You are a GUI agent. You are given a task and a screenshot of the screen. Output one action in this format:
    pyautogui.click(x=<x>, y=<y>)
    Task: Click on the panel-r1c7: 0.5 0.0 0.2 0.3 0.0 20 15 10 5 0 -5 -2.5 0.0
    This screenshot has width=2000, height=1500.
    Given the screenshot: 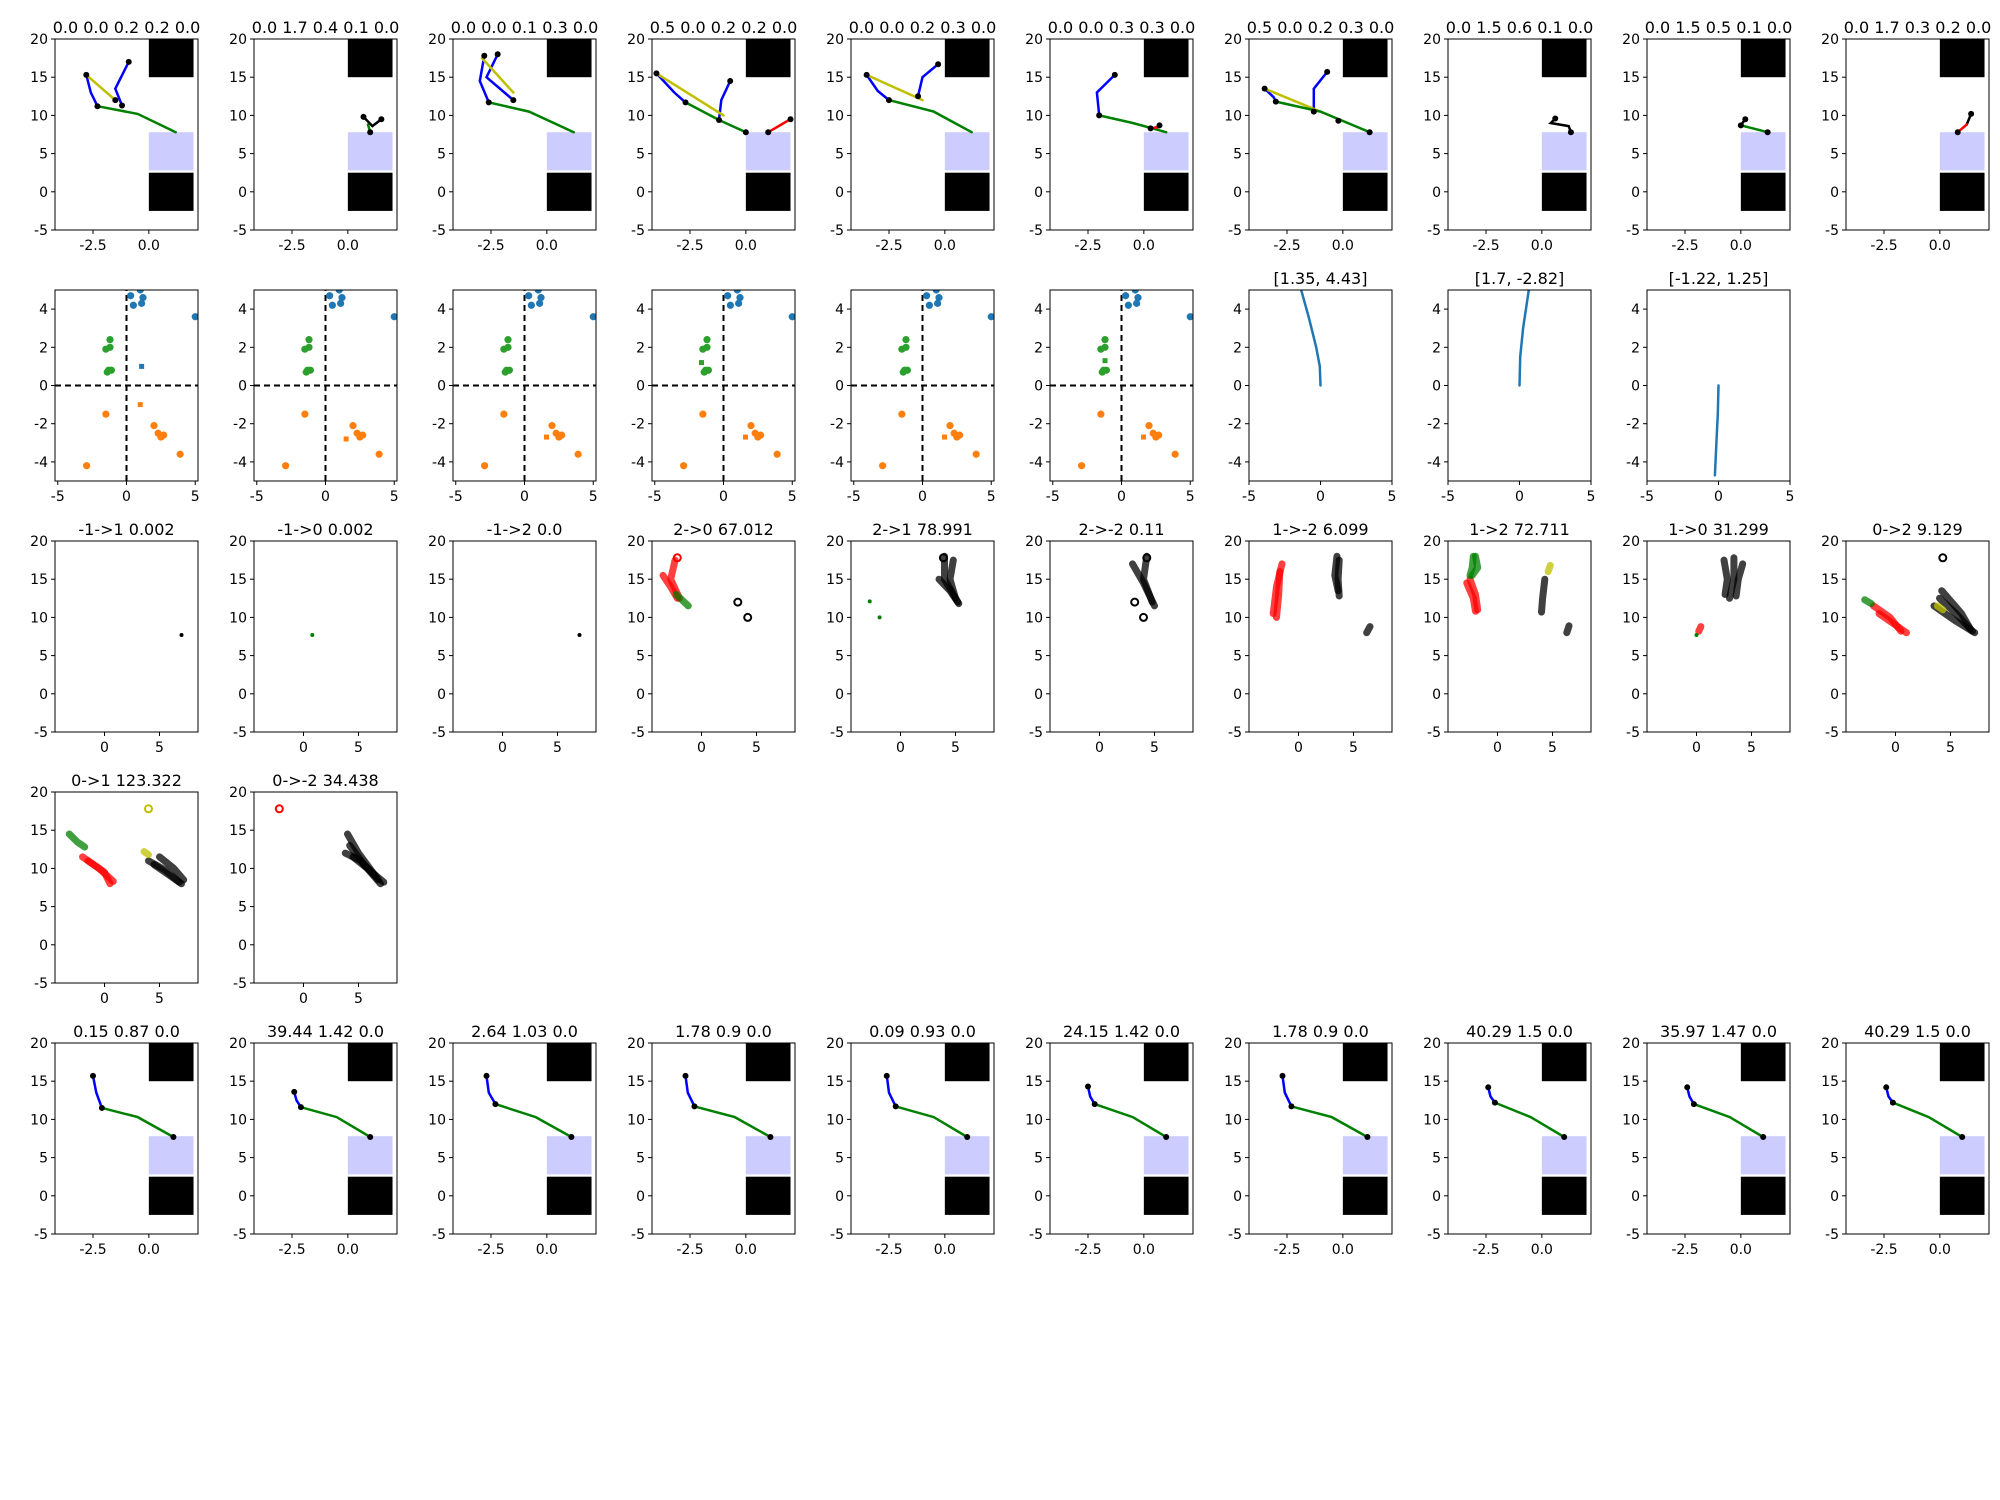 What is the action you would take?
    pyautogui.click(x=1309, y=136)
    